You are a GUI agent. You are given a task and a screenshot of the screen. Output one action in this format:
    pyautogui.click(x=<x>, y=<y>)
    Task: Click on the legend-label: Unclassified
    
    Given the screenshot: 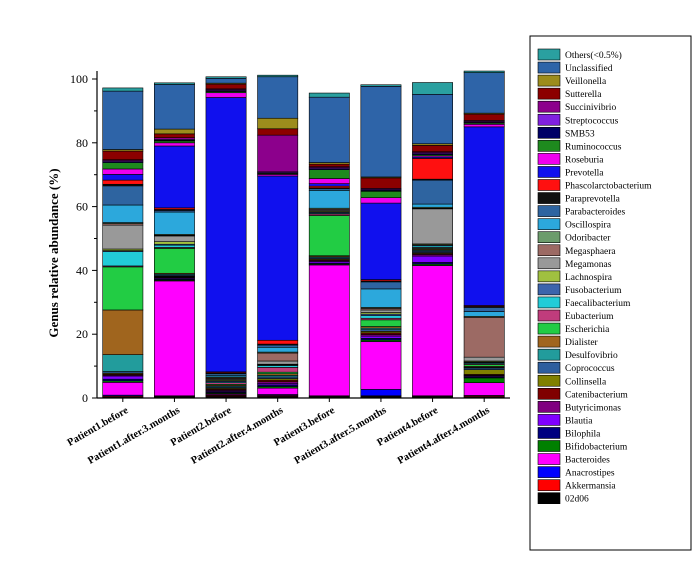 What is the action you would take?
    pyautogui.click(x=589, y=68)
    